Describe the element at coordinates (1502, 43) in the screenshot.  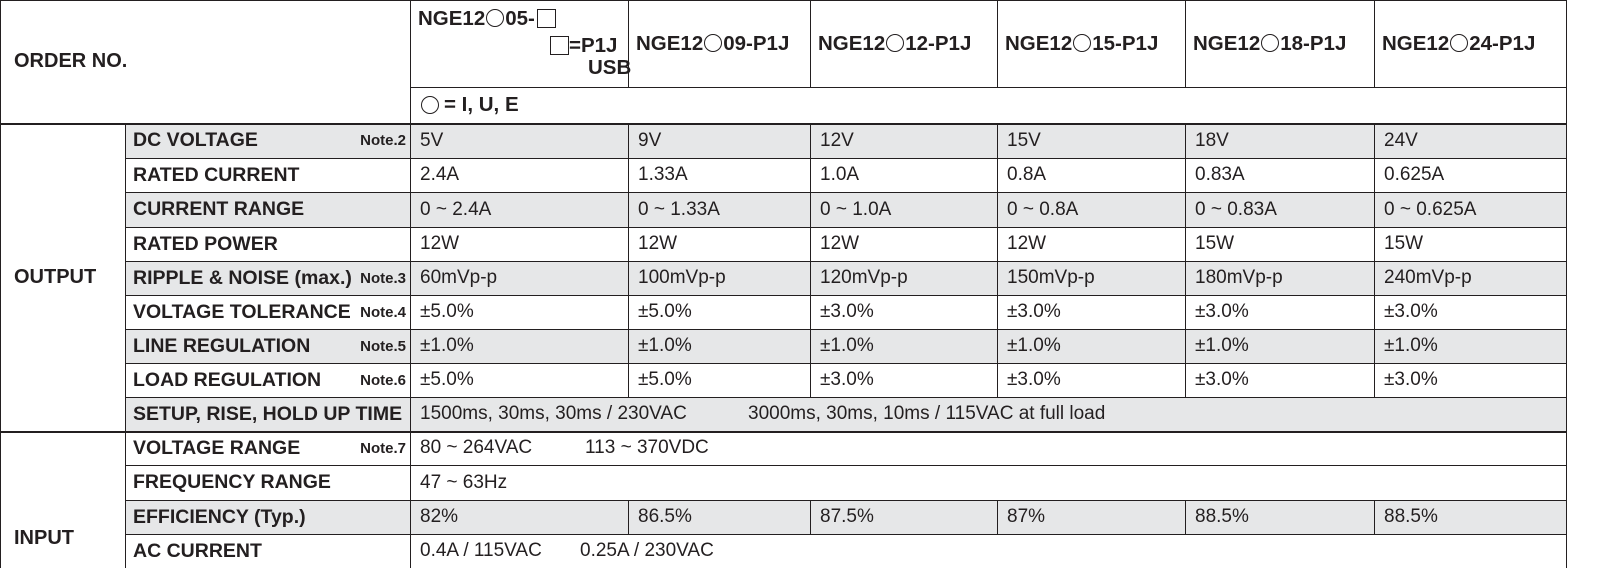
I see `model-suffix: 24-P1J` at that location.